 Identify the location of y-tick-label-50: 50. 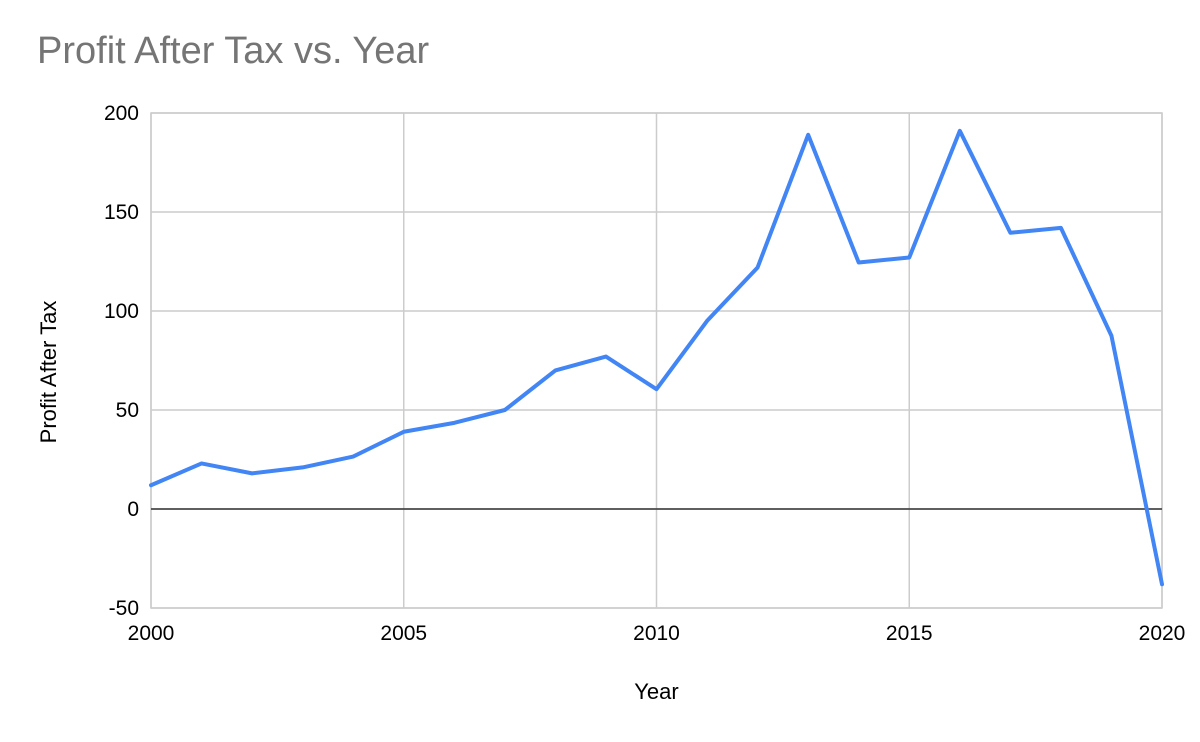
(127, 410).